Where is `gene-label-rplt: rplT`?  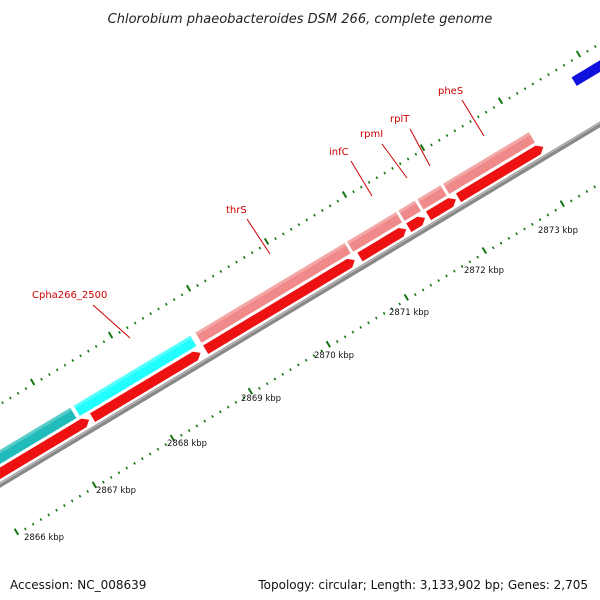 gene-label-rplt: rplT is located at coordinates (400, 119).